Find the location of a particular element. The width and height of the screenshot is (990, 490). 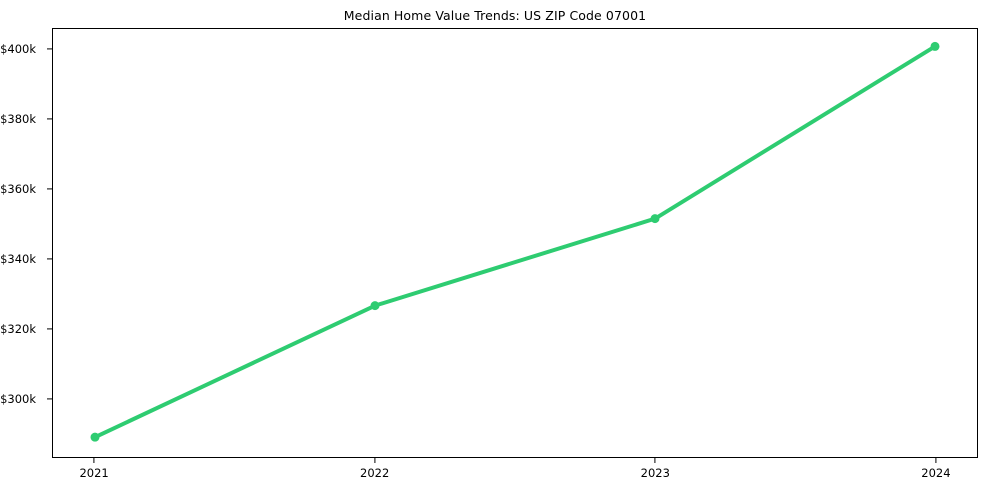

y-tick-label: $320k is located at coordinates (18, 328).